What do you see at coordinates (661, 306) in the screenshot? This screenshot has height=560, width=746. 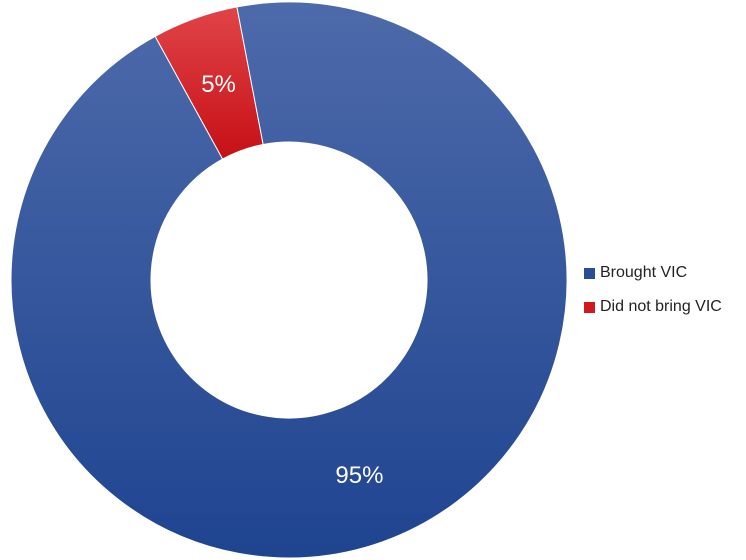 I see `legend-label-did-not-bring-vic: Did not bring VIC` at bounding box center [661, 306].